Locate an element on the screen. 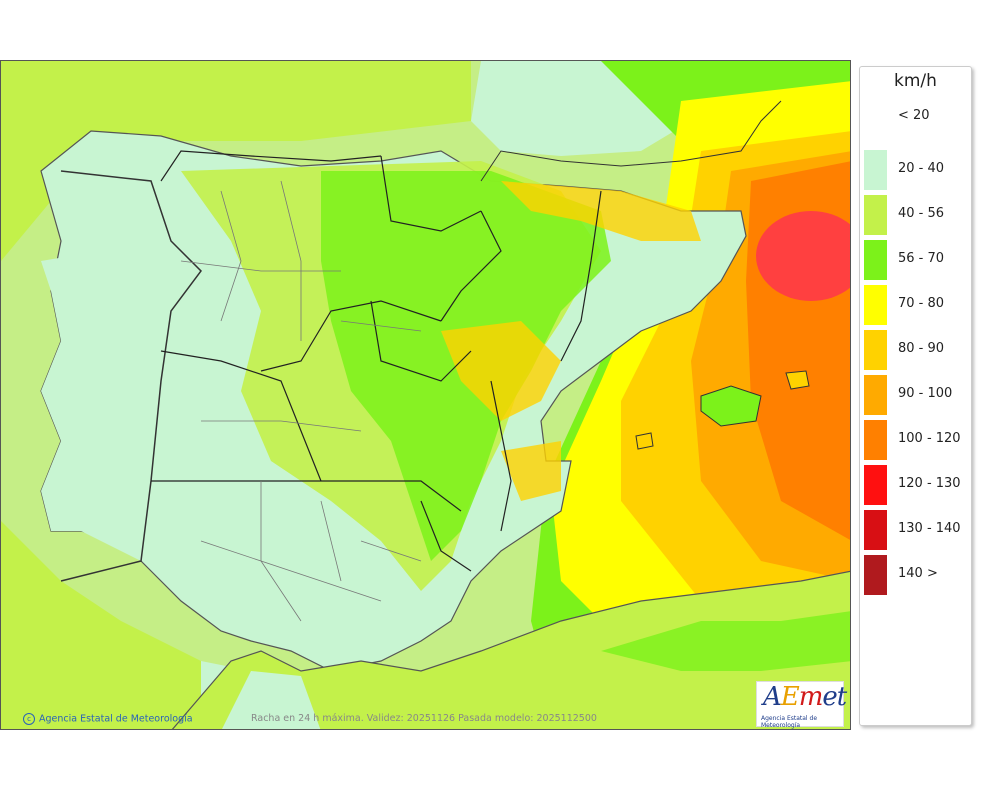  pyrenees-gust-zone is located at coordinates (601, 211).